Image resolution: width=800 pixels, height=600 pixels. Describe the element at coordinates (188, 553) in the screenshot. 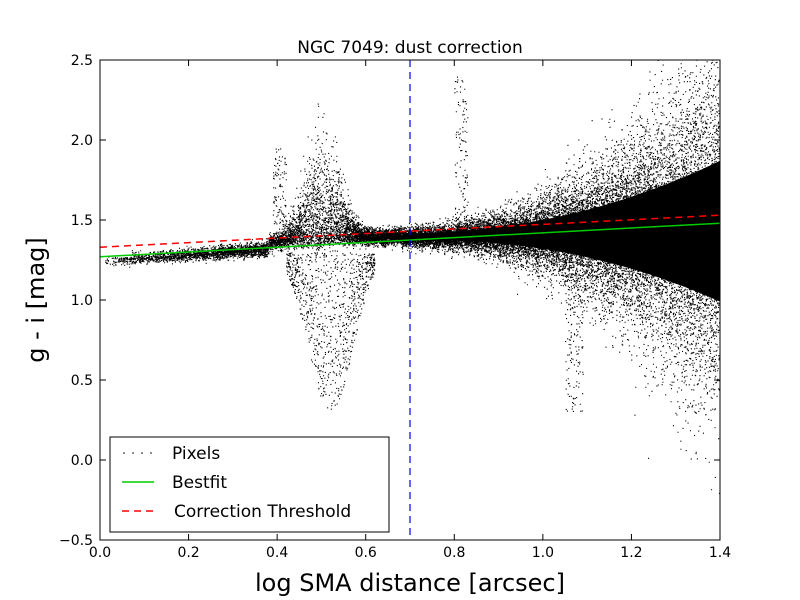

I see `x-tick-label: 0.2` at that location.